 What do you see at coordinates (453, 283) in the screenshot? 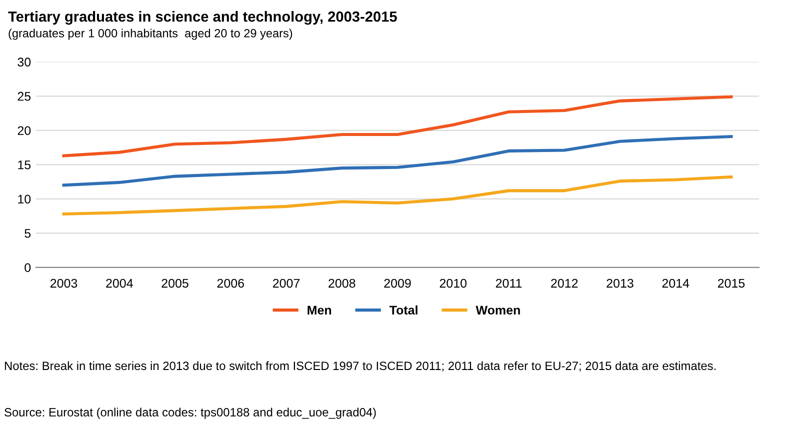
I see `x-tick-label: 2010` at bounding box center [453, 283].